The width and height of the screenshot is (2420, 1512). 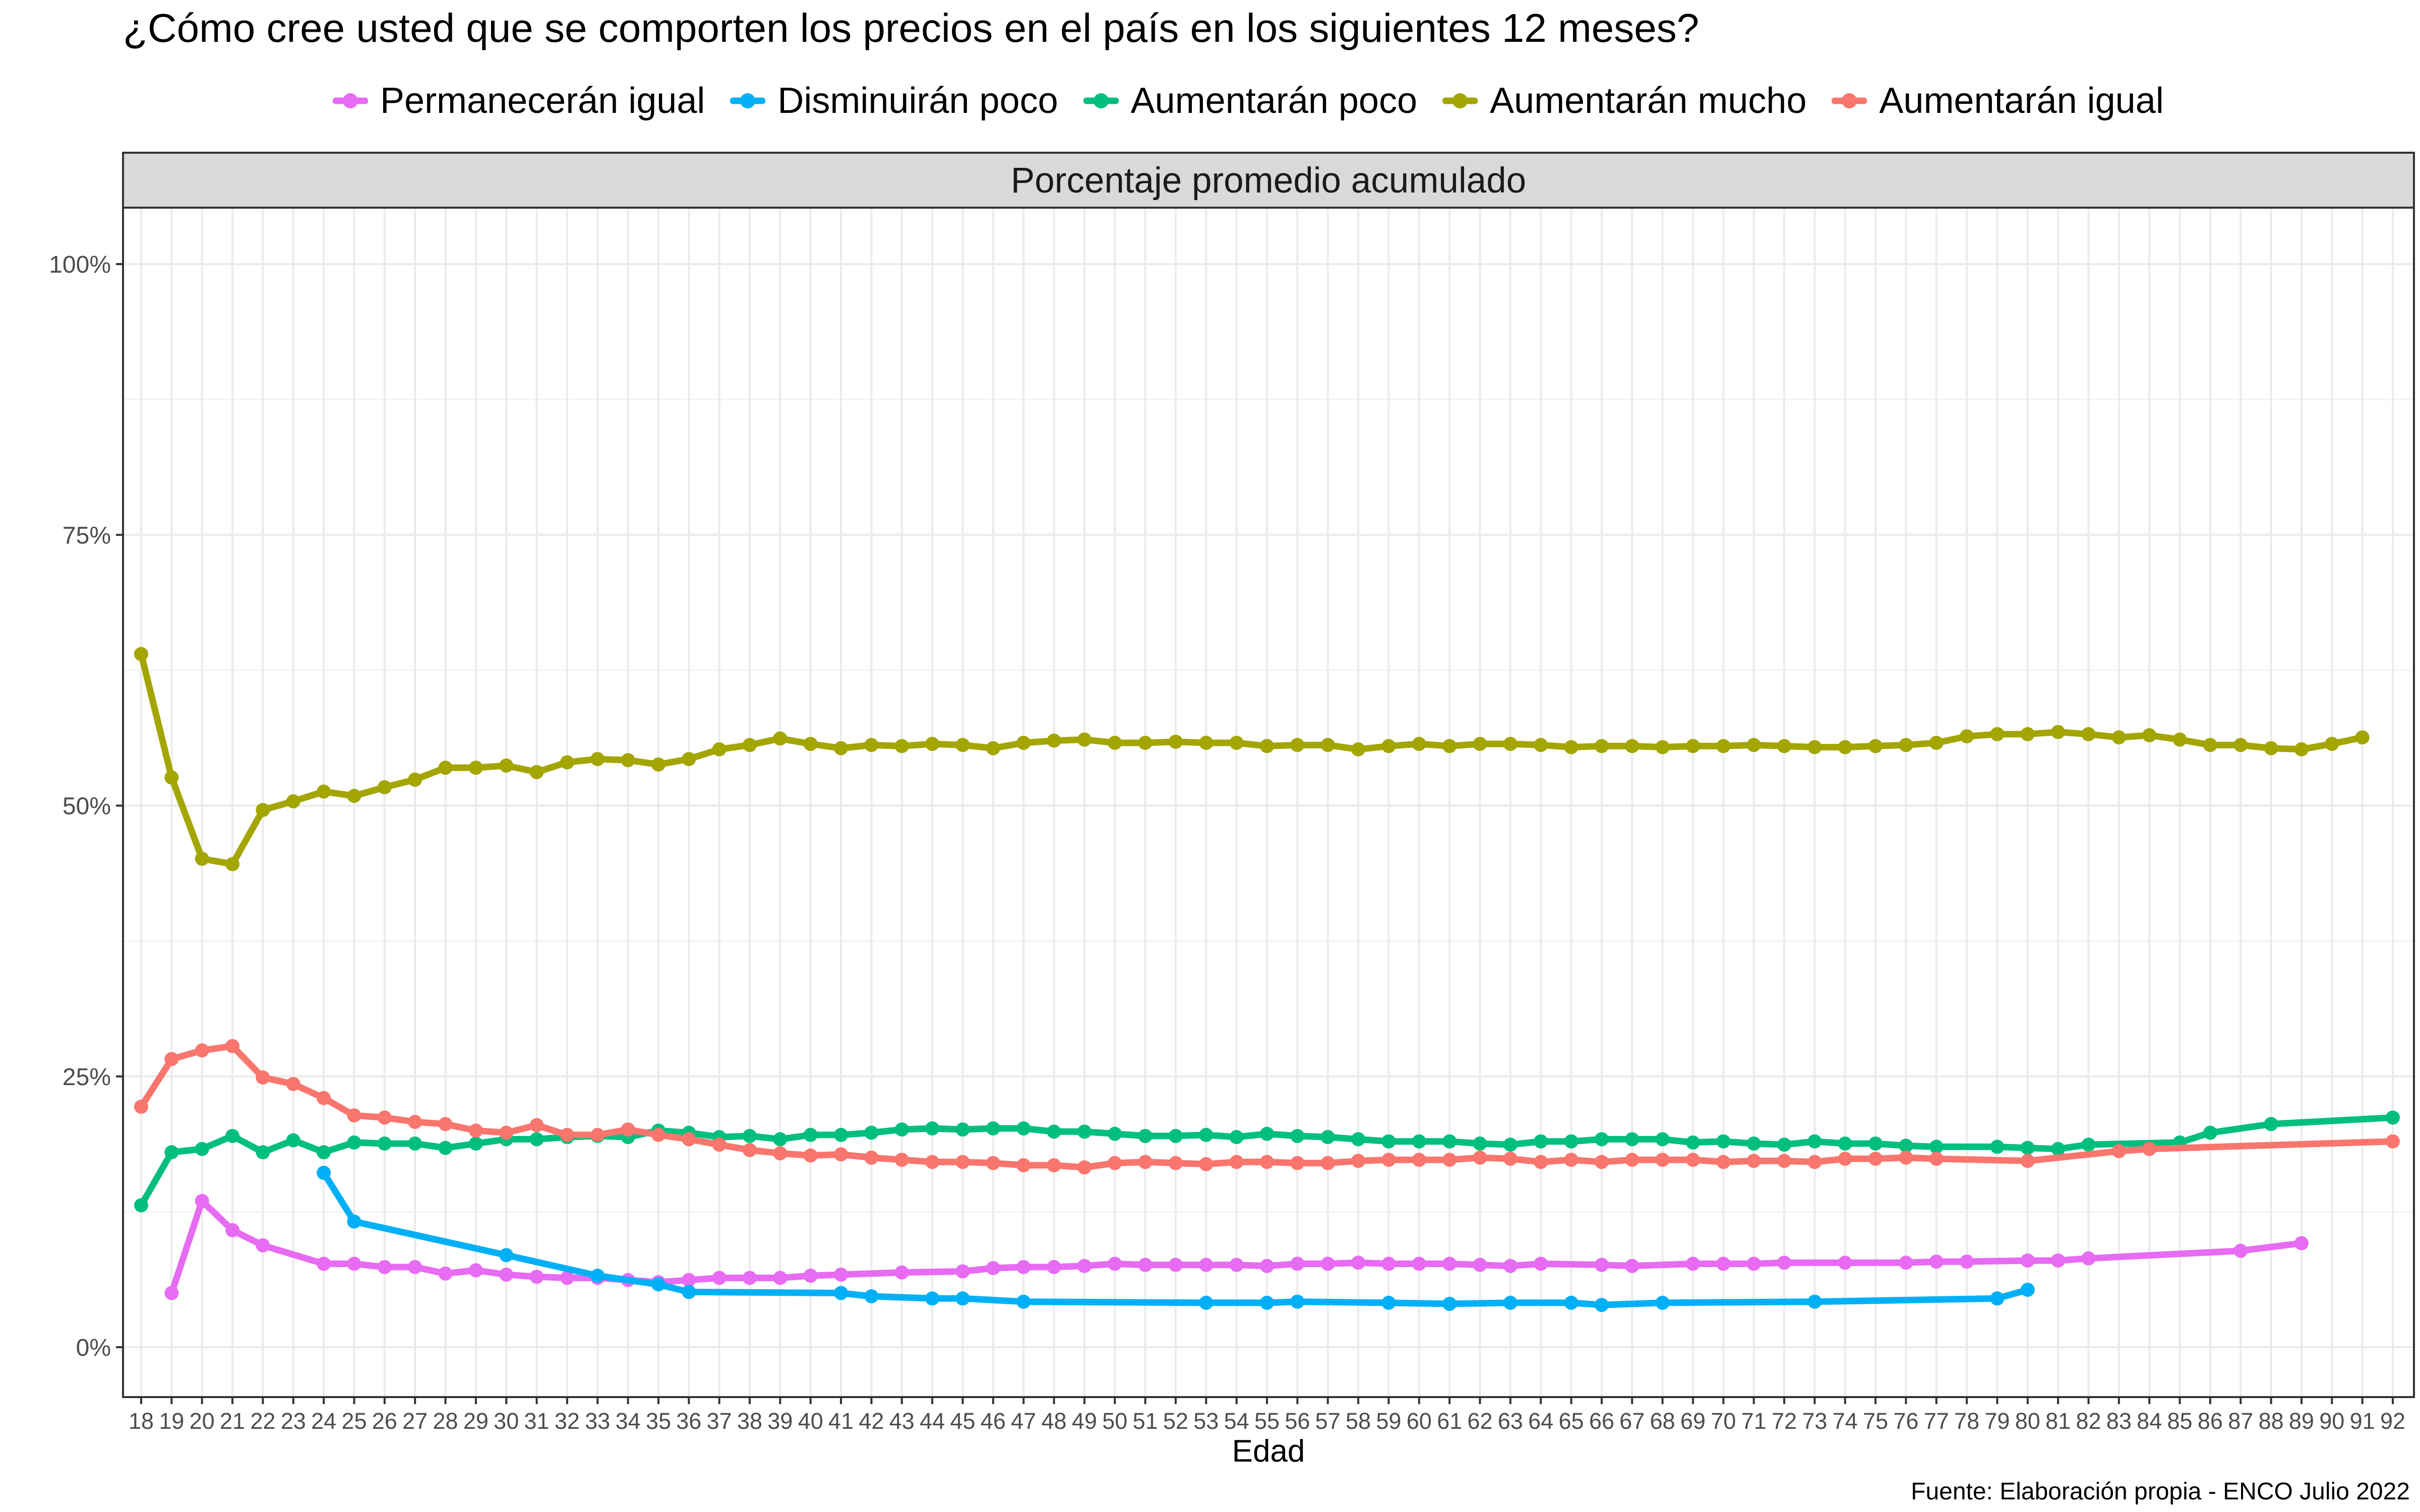 What do you see at coordinates (1571, 1421) in the screenshot?
I see `x-tick-label: 65` at bounding box center [1571, 1421].